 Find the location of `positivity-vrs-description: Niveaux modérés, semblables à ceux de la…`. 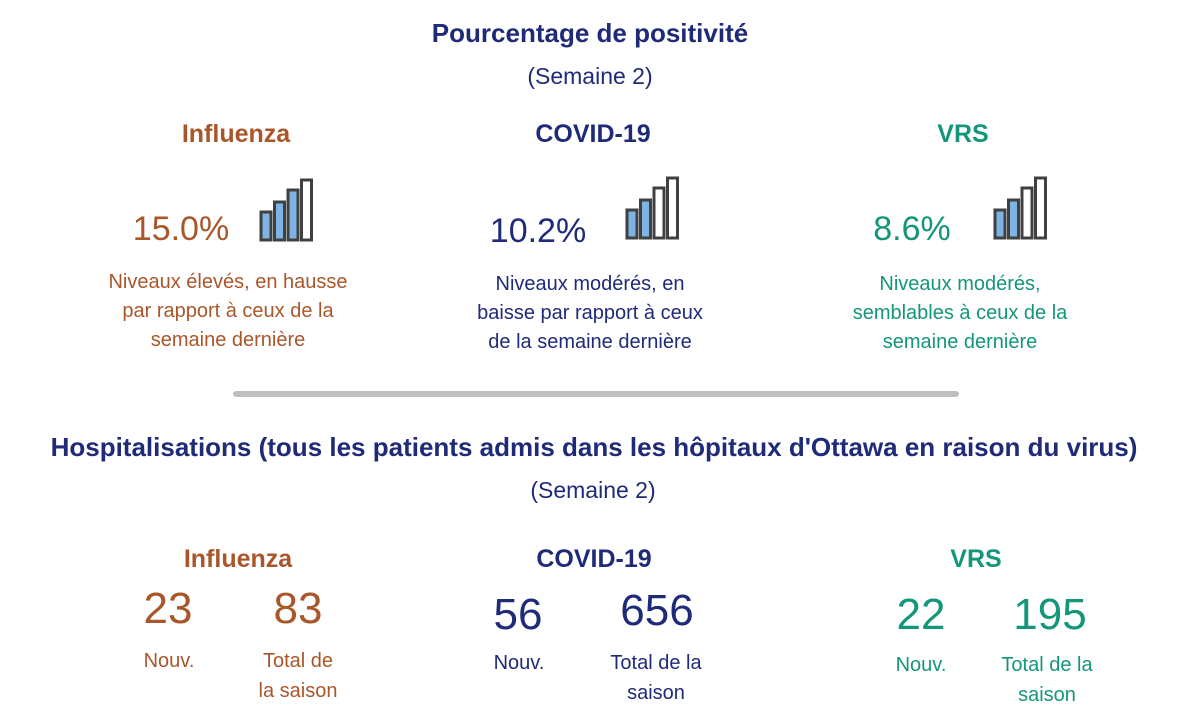

positivity-vrs-description: Niveaux modérés, semblables à ceux de la… is located at coordinates (960, 313).